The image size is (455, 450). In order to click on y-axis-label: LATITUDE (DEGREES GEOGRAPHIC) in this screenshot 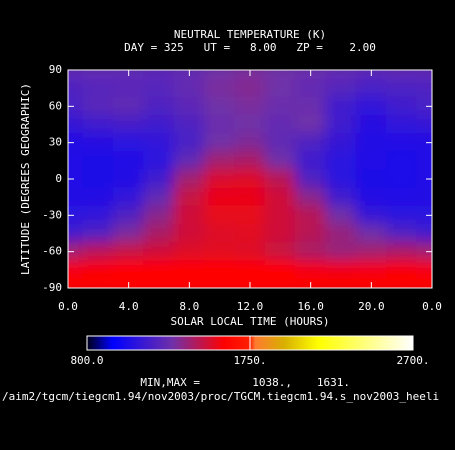, I will do `click(25, 179)`.